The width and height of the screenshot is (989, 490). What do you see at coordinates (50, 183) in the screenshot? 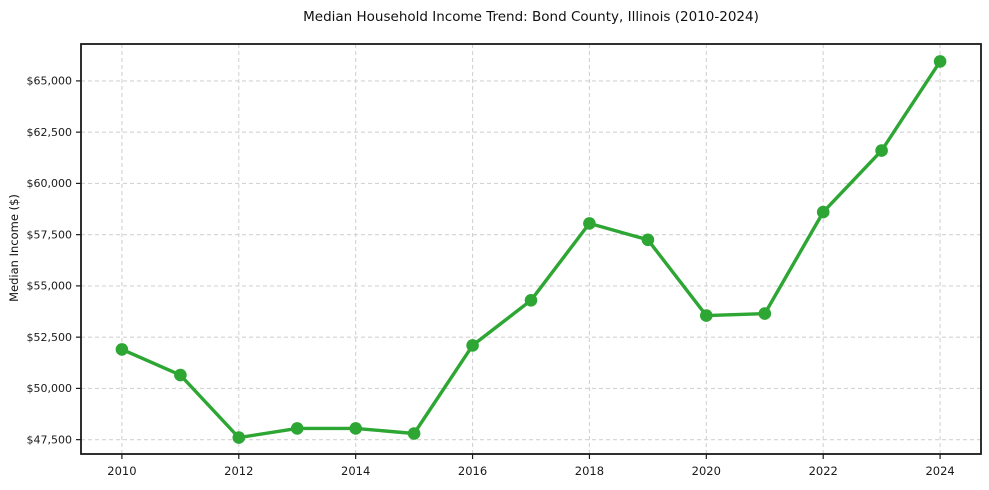
I see `y-tick-label: $60,000` at bounding box center [50, 183].